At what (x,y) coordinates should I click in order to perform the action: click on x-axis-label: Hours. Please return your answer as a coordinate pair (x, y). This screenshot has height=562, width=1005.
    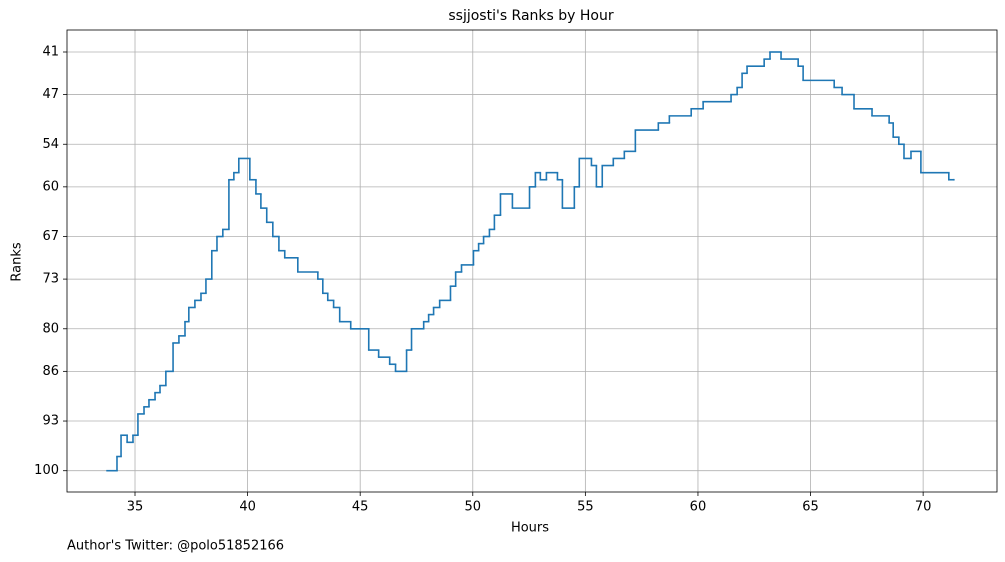
    Looking at the image, I should click on (530, 528).